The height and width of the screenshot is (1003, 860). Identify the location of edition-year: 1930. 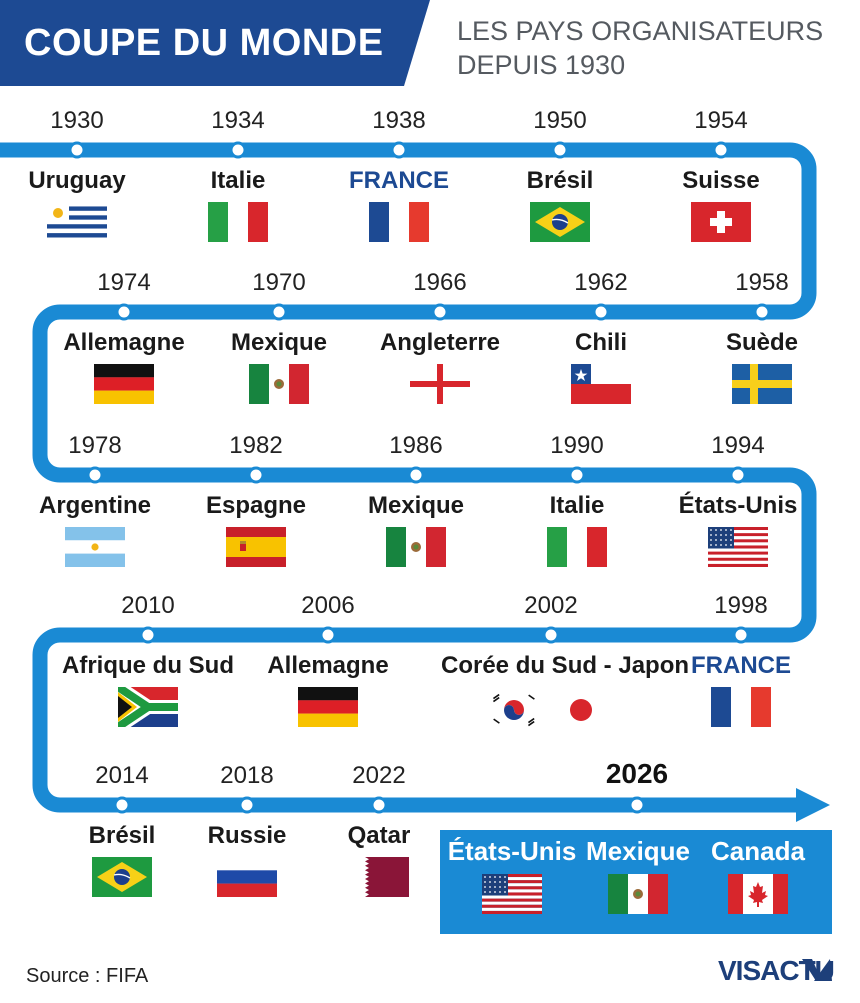
(77, 120).